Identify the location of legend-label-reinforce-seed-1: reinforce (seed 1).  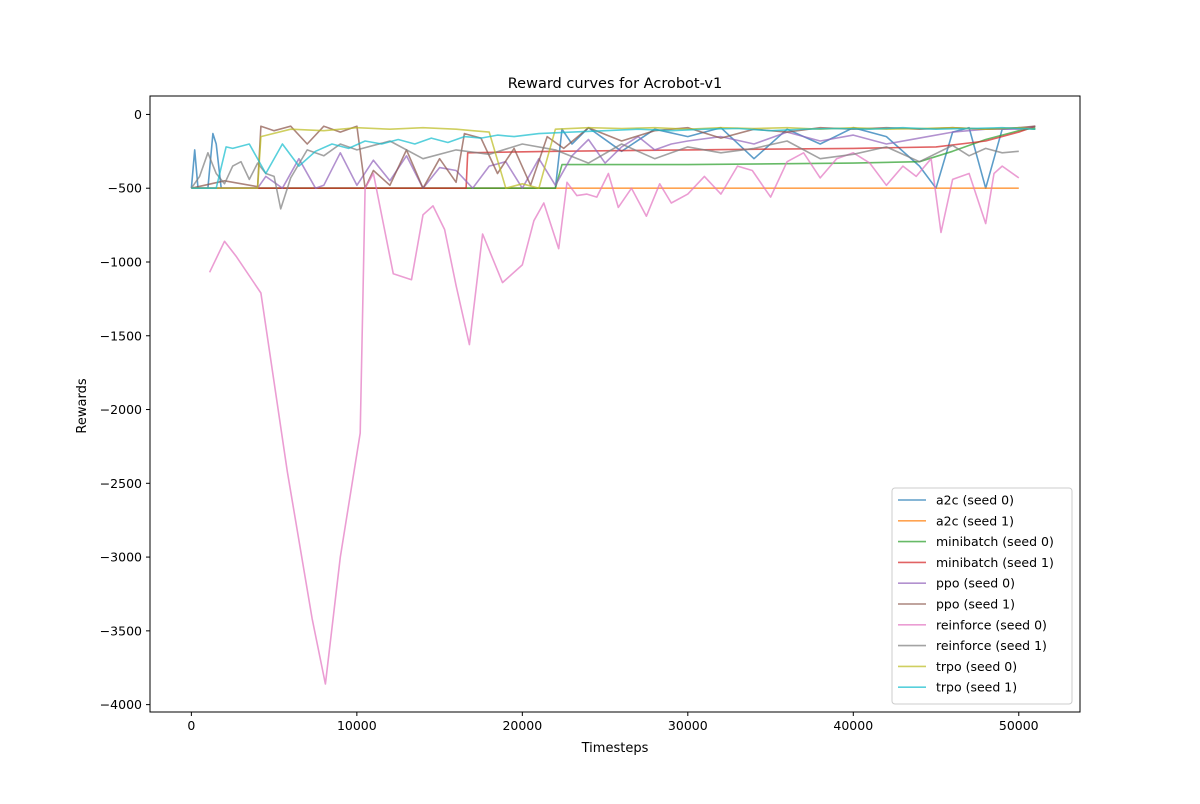
(991, 645).